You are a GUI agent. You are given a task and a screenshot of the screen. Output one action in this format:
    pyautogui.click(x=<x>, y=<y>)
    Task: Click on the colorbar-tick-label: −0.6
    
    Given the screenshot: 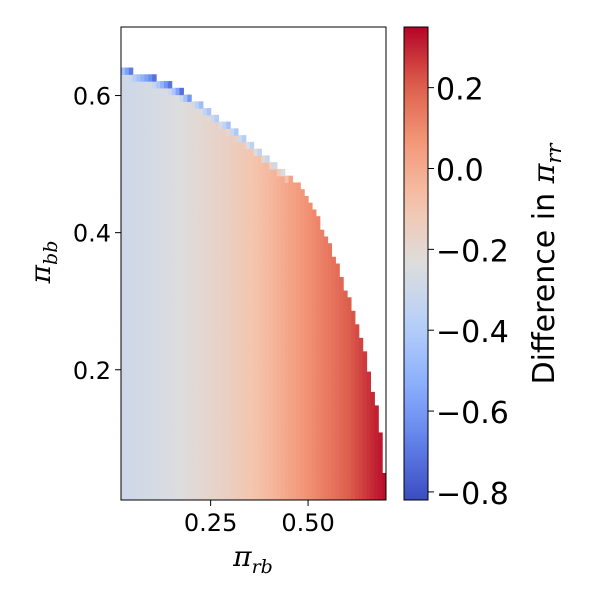 What is the action you would take?
    pyautogui.click(x=472, y=413)
    